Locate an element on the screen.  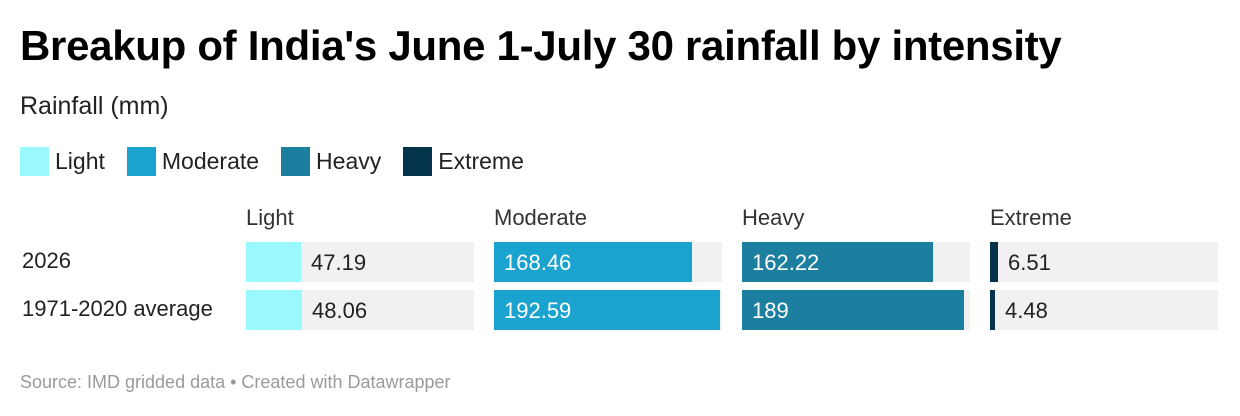
bar-value-label: 162.22 is located at coordinates (786, 262).